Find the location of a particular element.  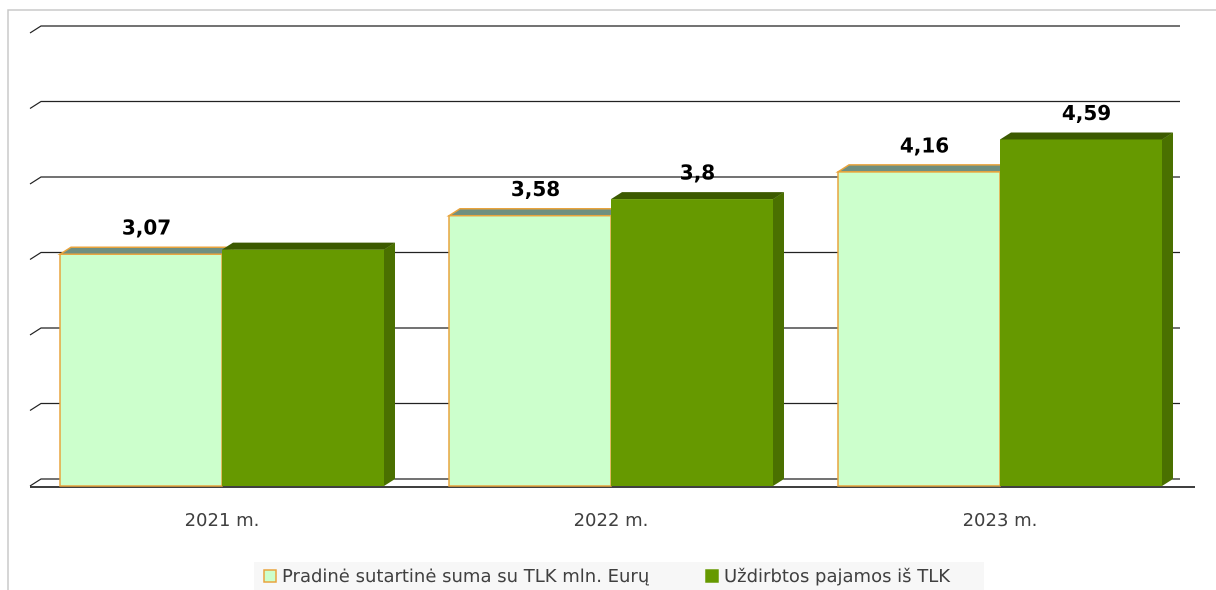

x-tick-label: 2022 m. is located at coordinates (611, 520).